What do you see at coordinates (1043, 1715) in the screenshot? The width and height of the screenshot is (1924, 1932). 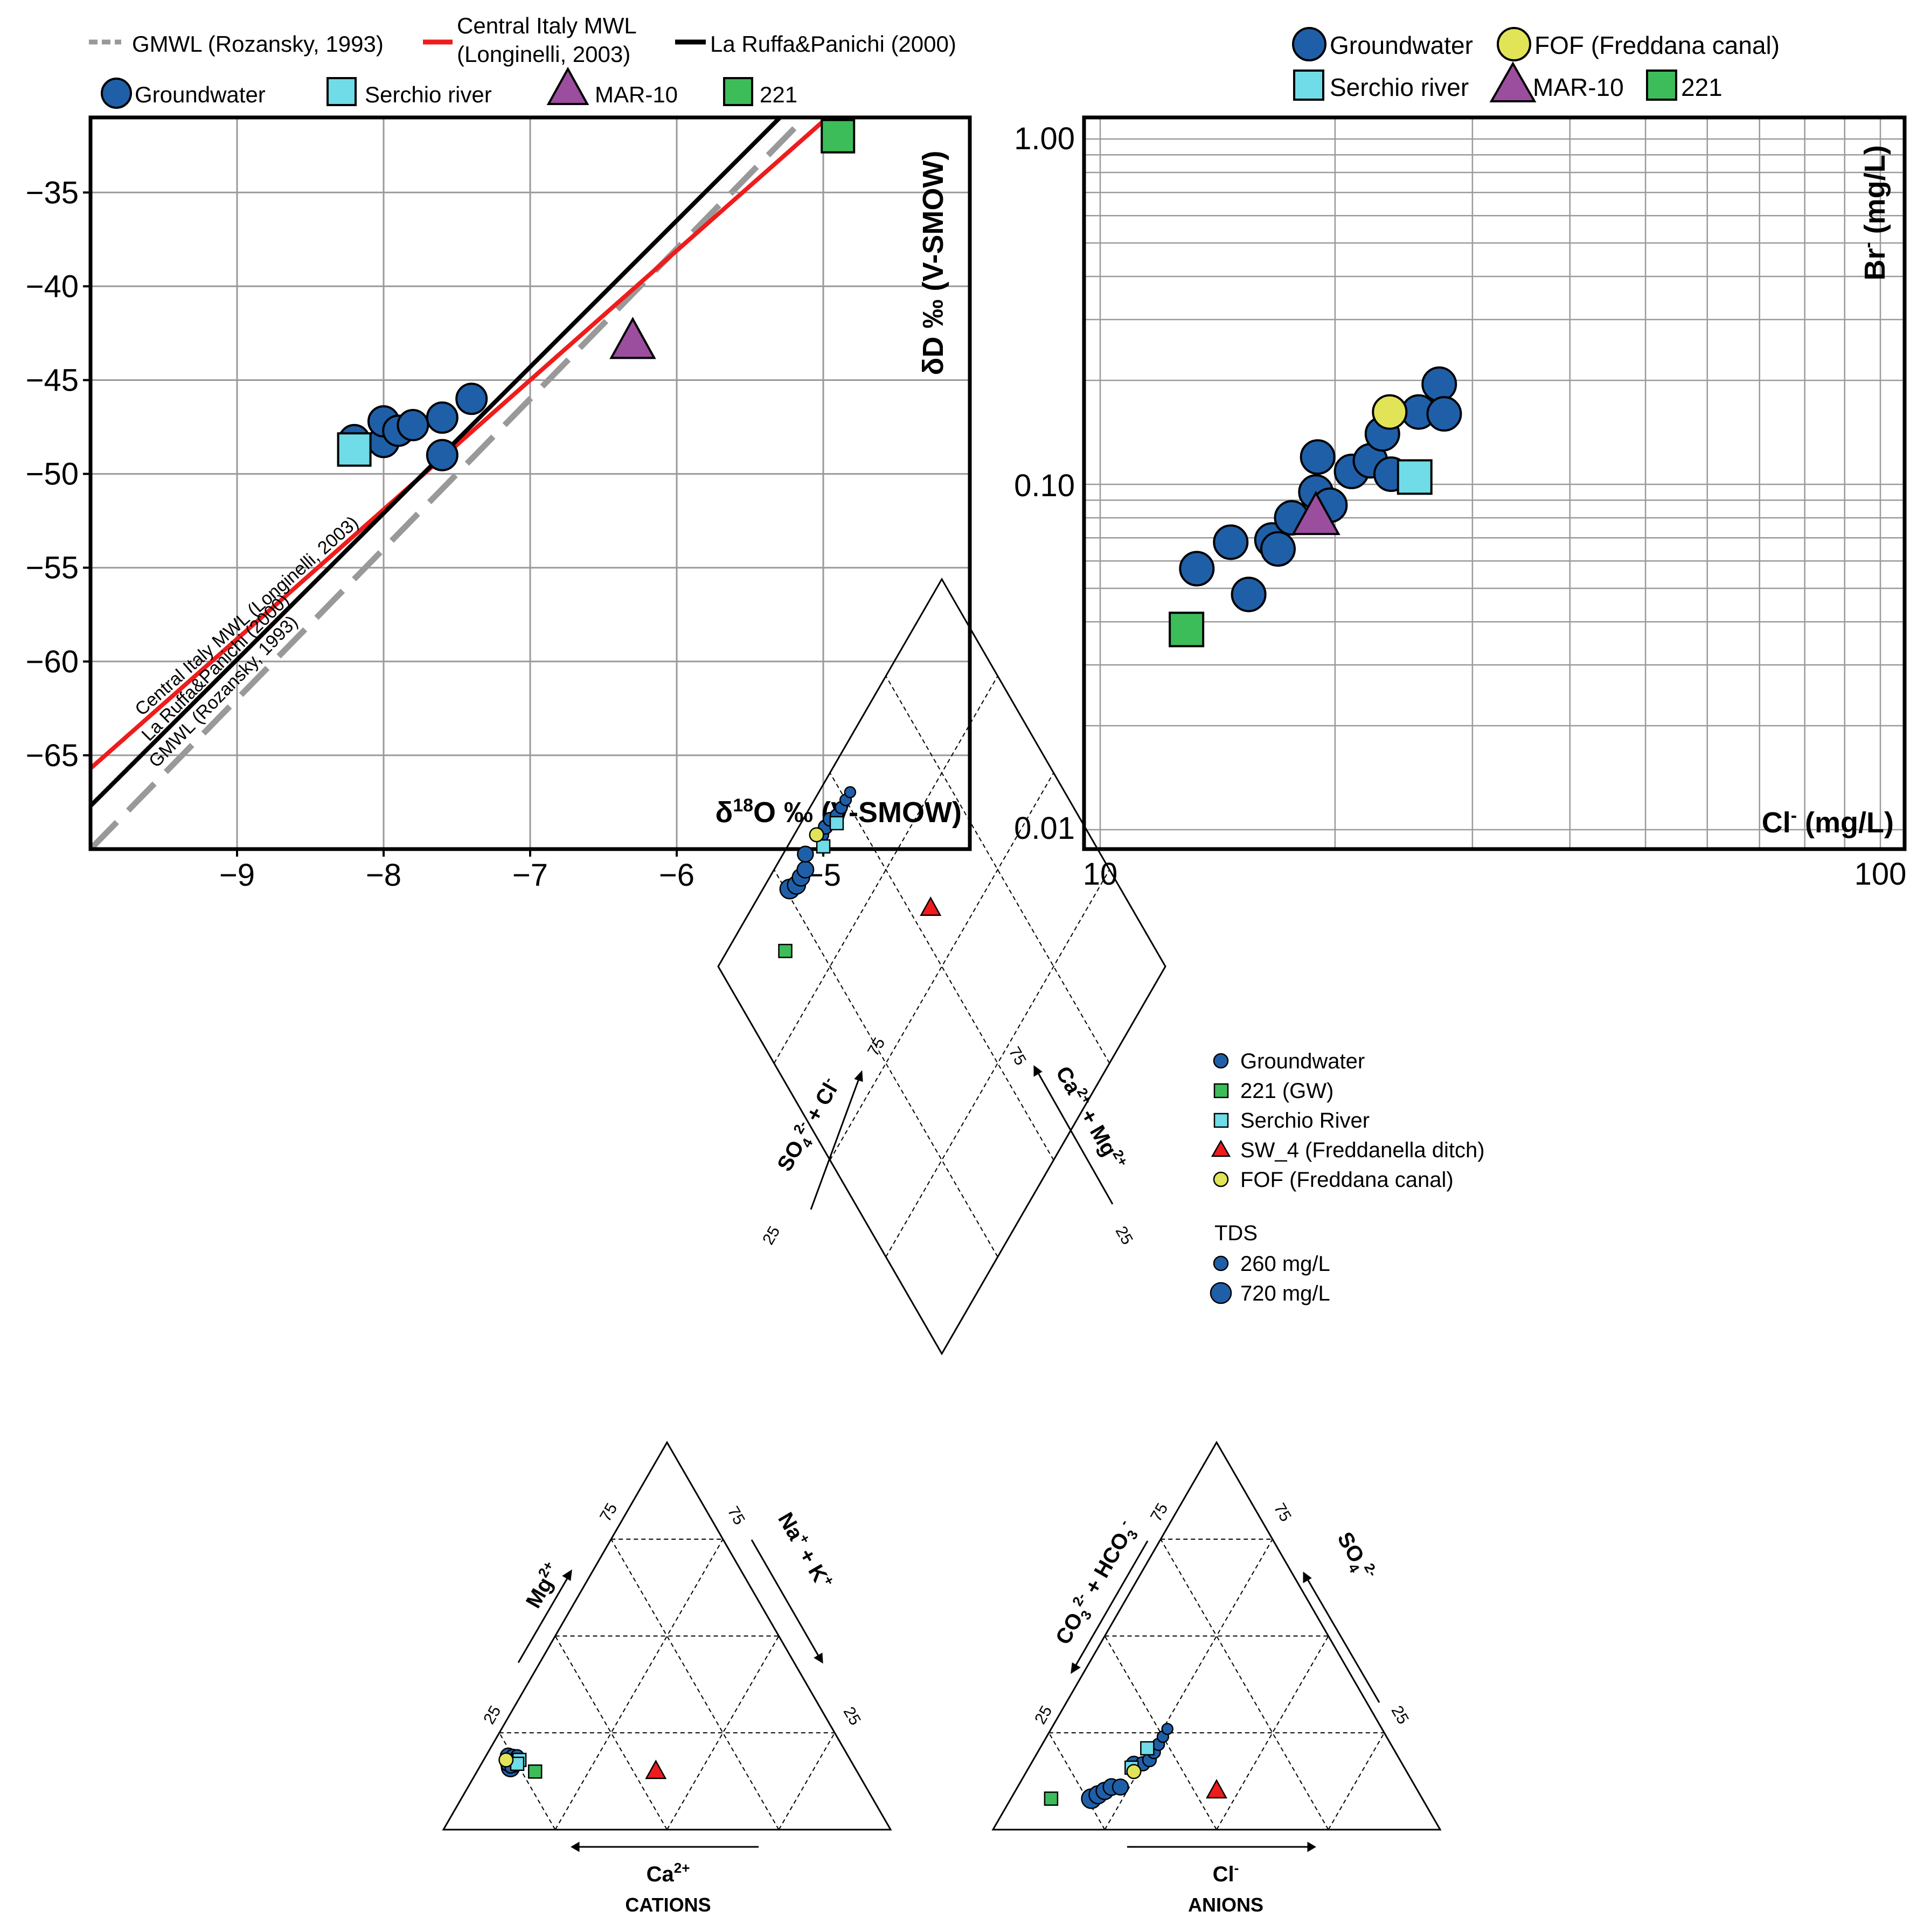 I see `anion-left-tick-25: 25` at bounding box center [1043, 1715].